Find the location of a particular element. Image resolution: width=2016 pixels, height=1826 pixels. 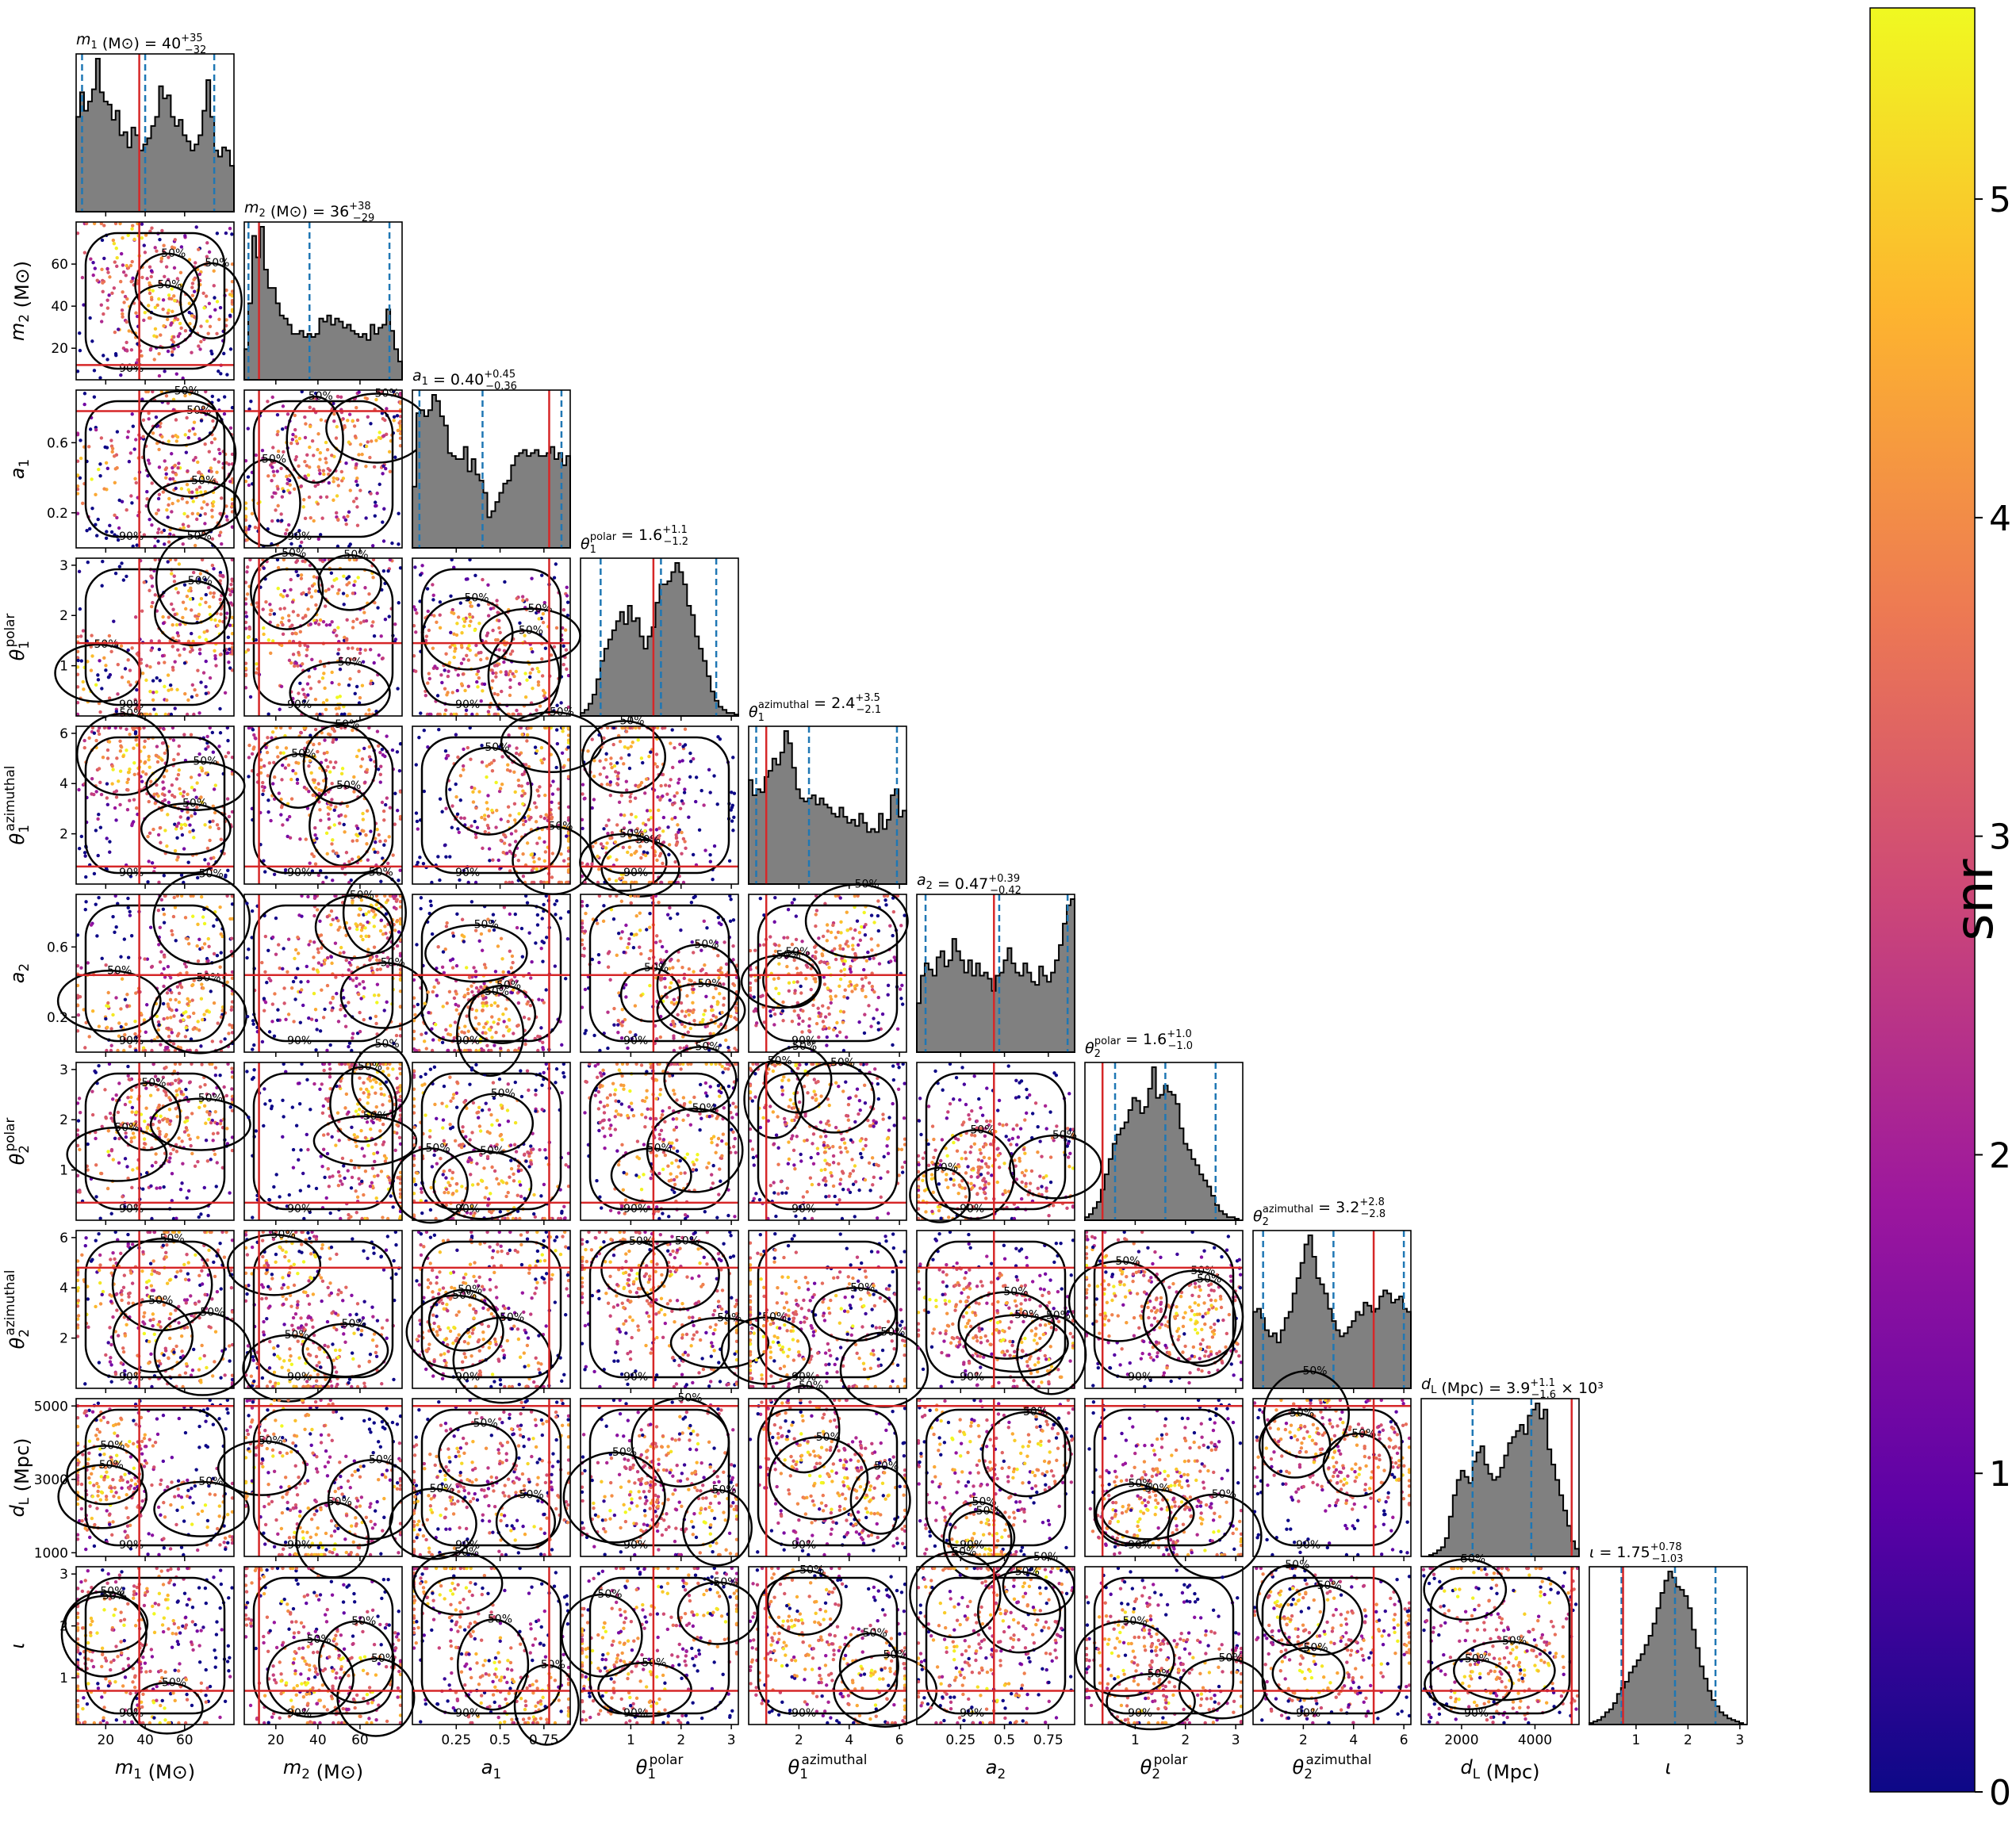

y-tick-label: 0.2 is located at coordinates (57, 1018).